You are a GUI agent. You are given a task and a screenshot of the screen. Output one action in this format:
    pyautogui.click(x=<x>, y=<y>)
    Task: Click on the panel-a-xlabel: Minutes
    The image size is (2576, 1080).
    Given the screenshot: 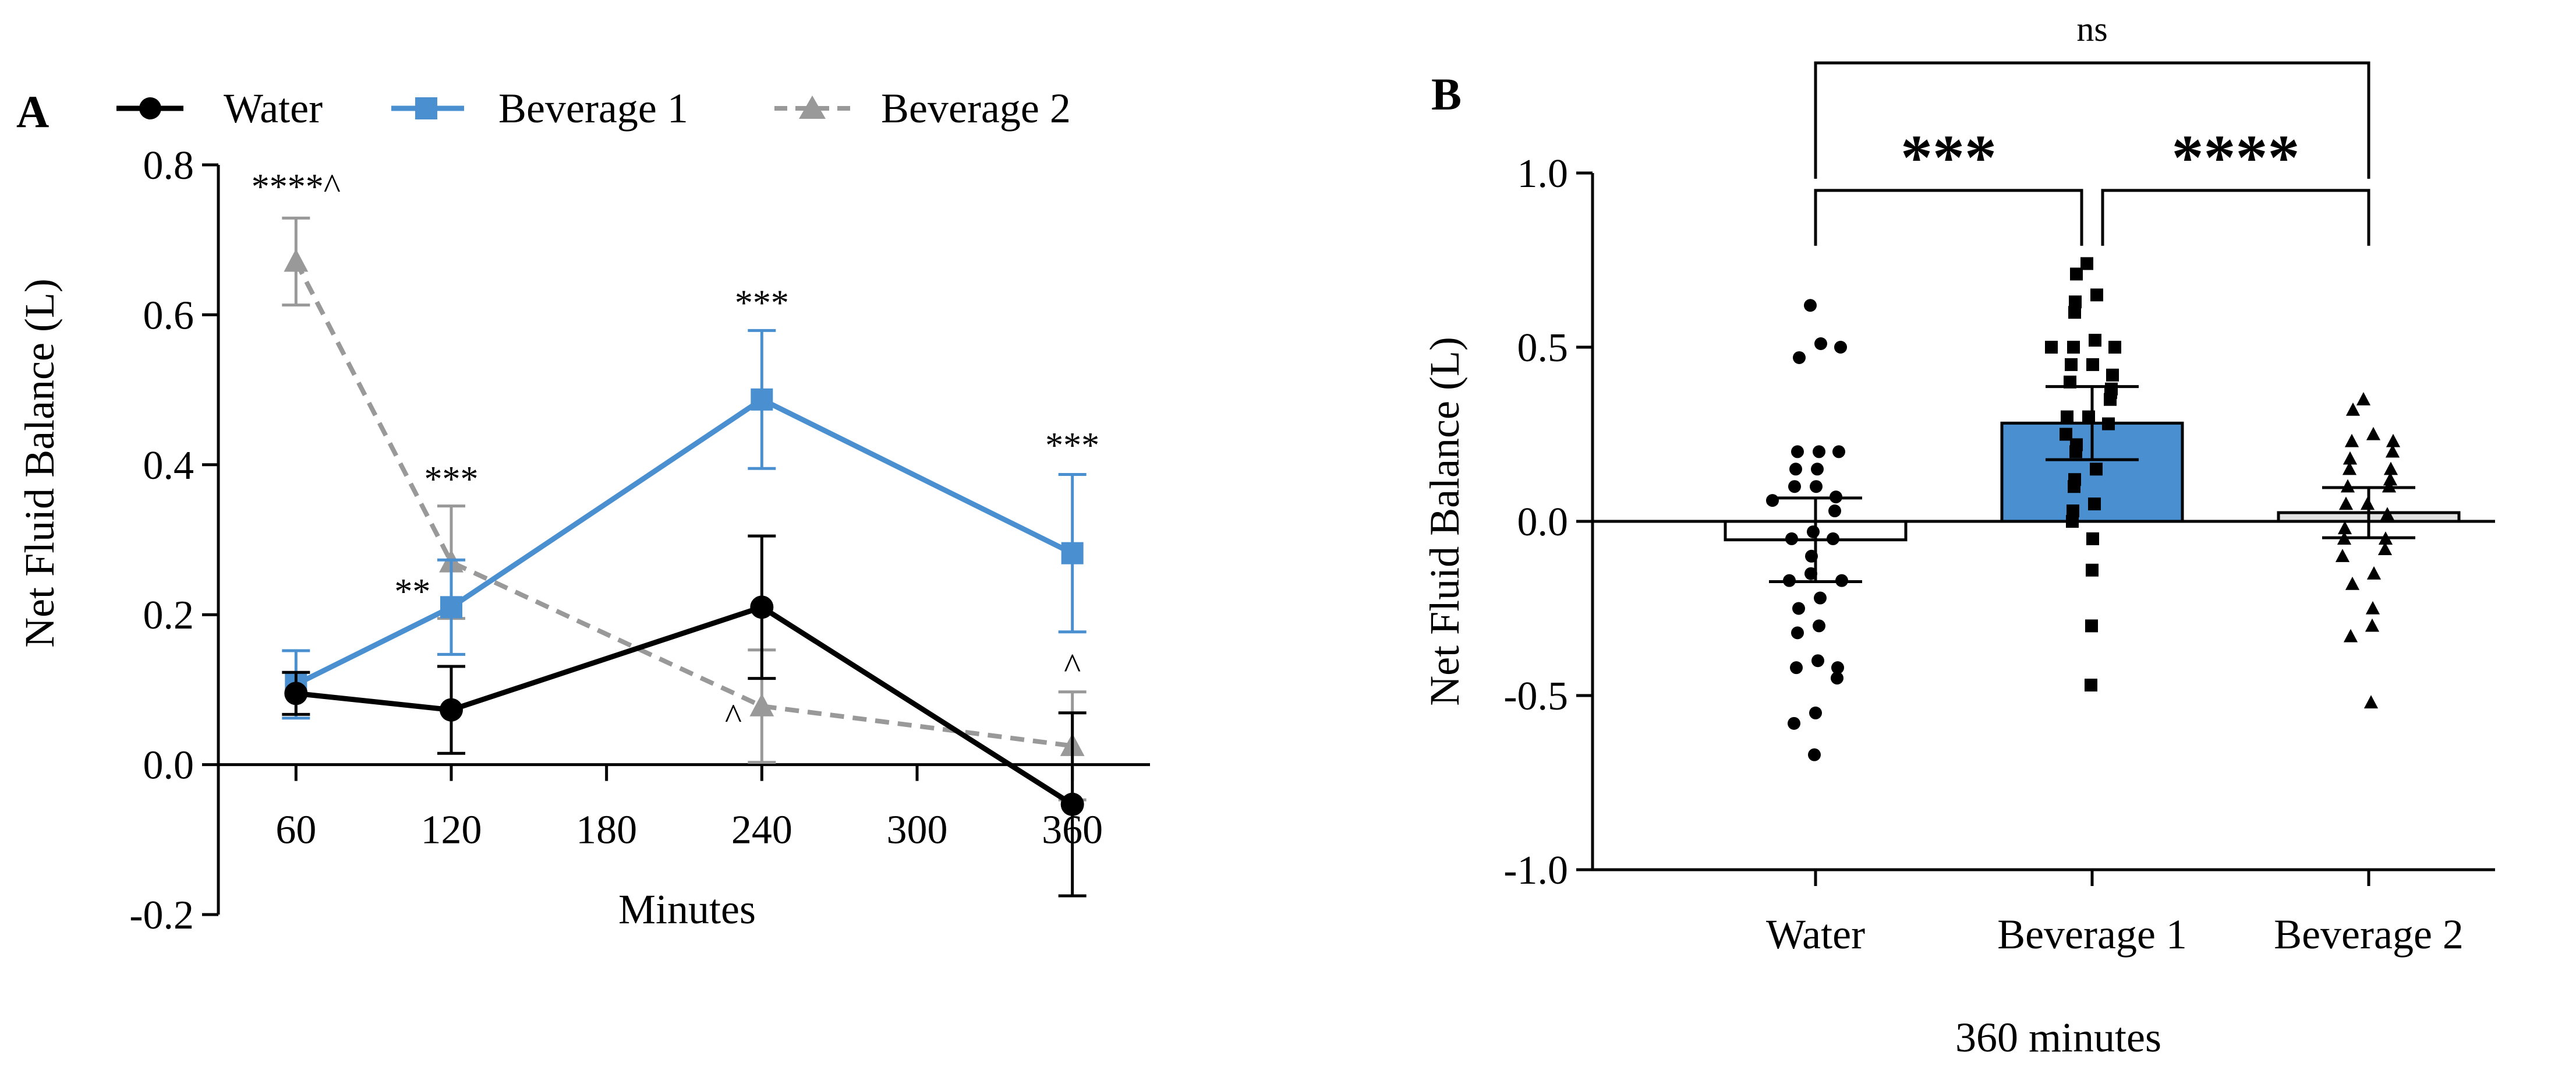 What is the action you would take?
    pyautogui.click(x=687, y=909)
    